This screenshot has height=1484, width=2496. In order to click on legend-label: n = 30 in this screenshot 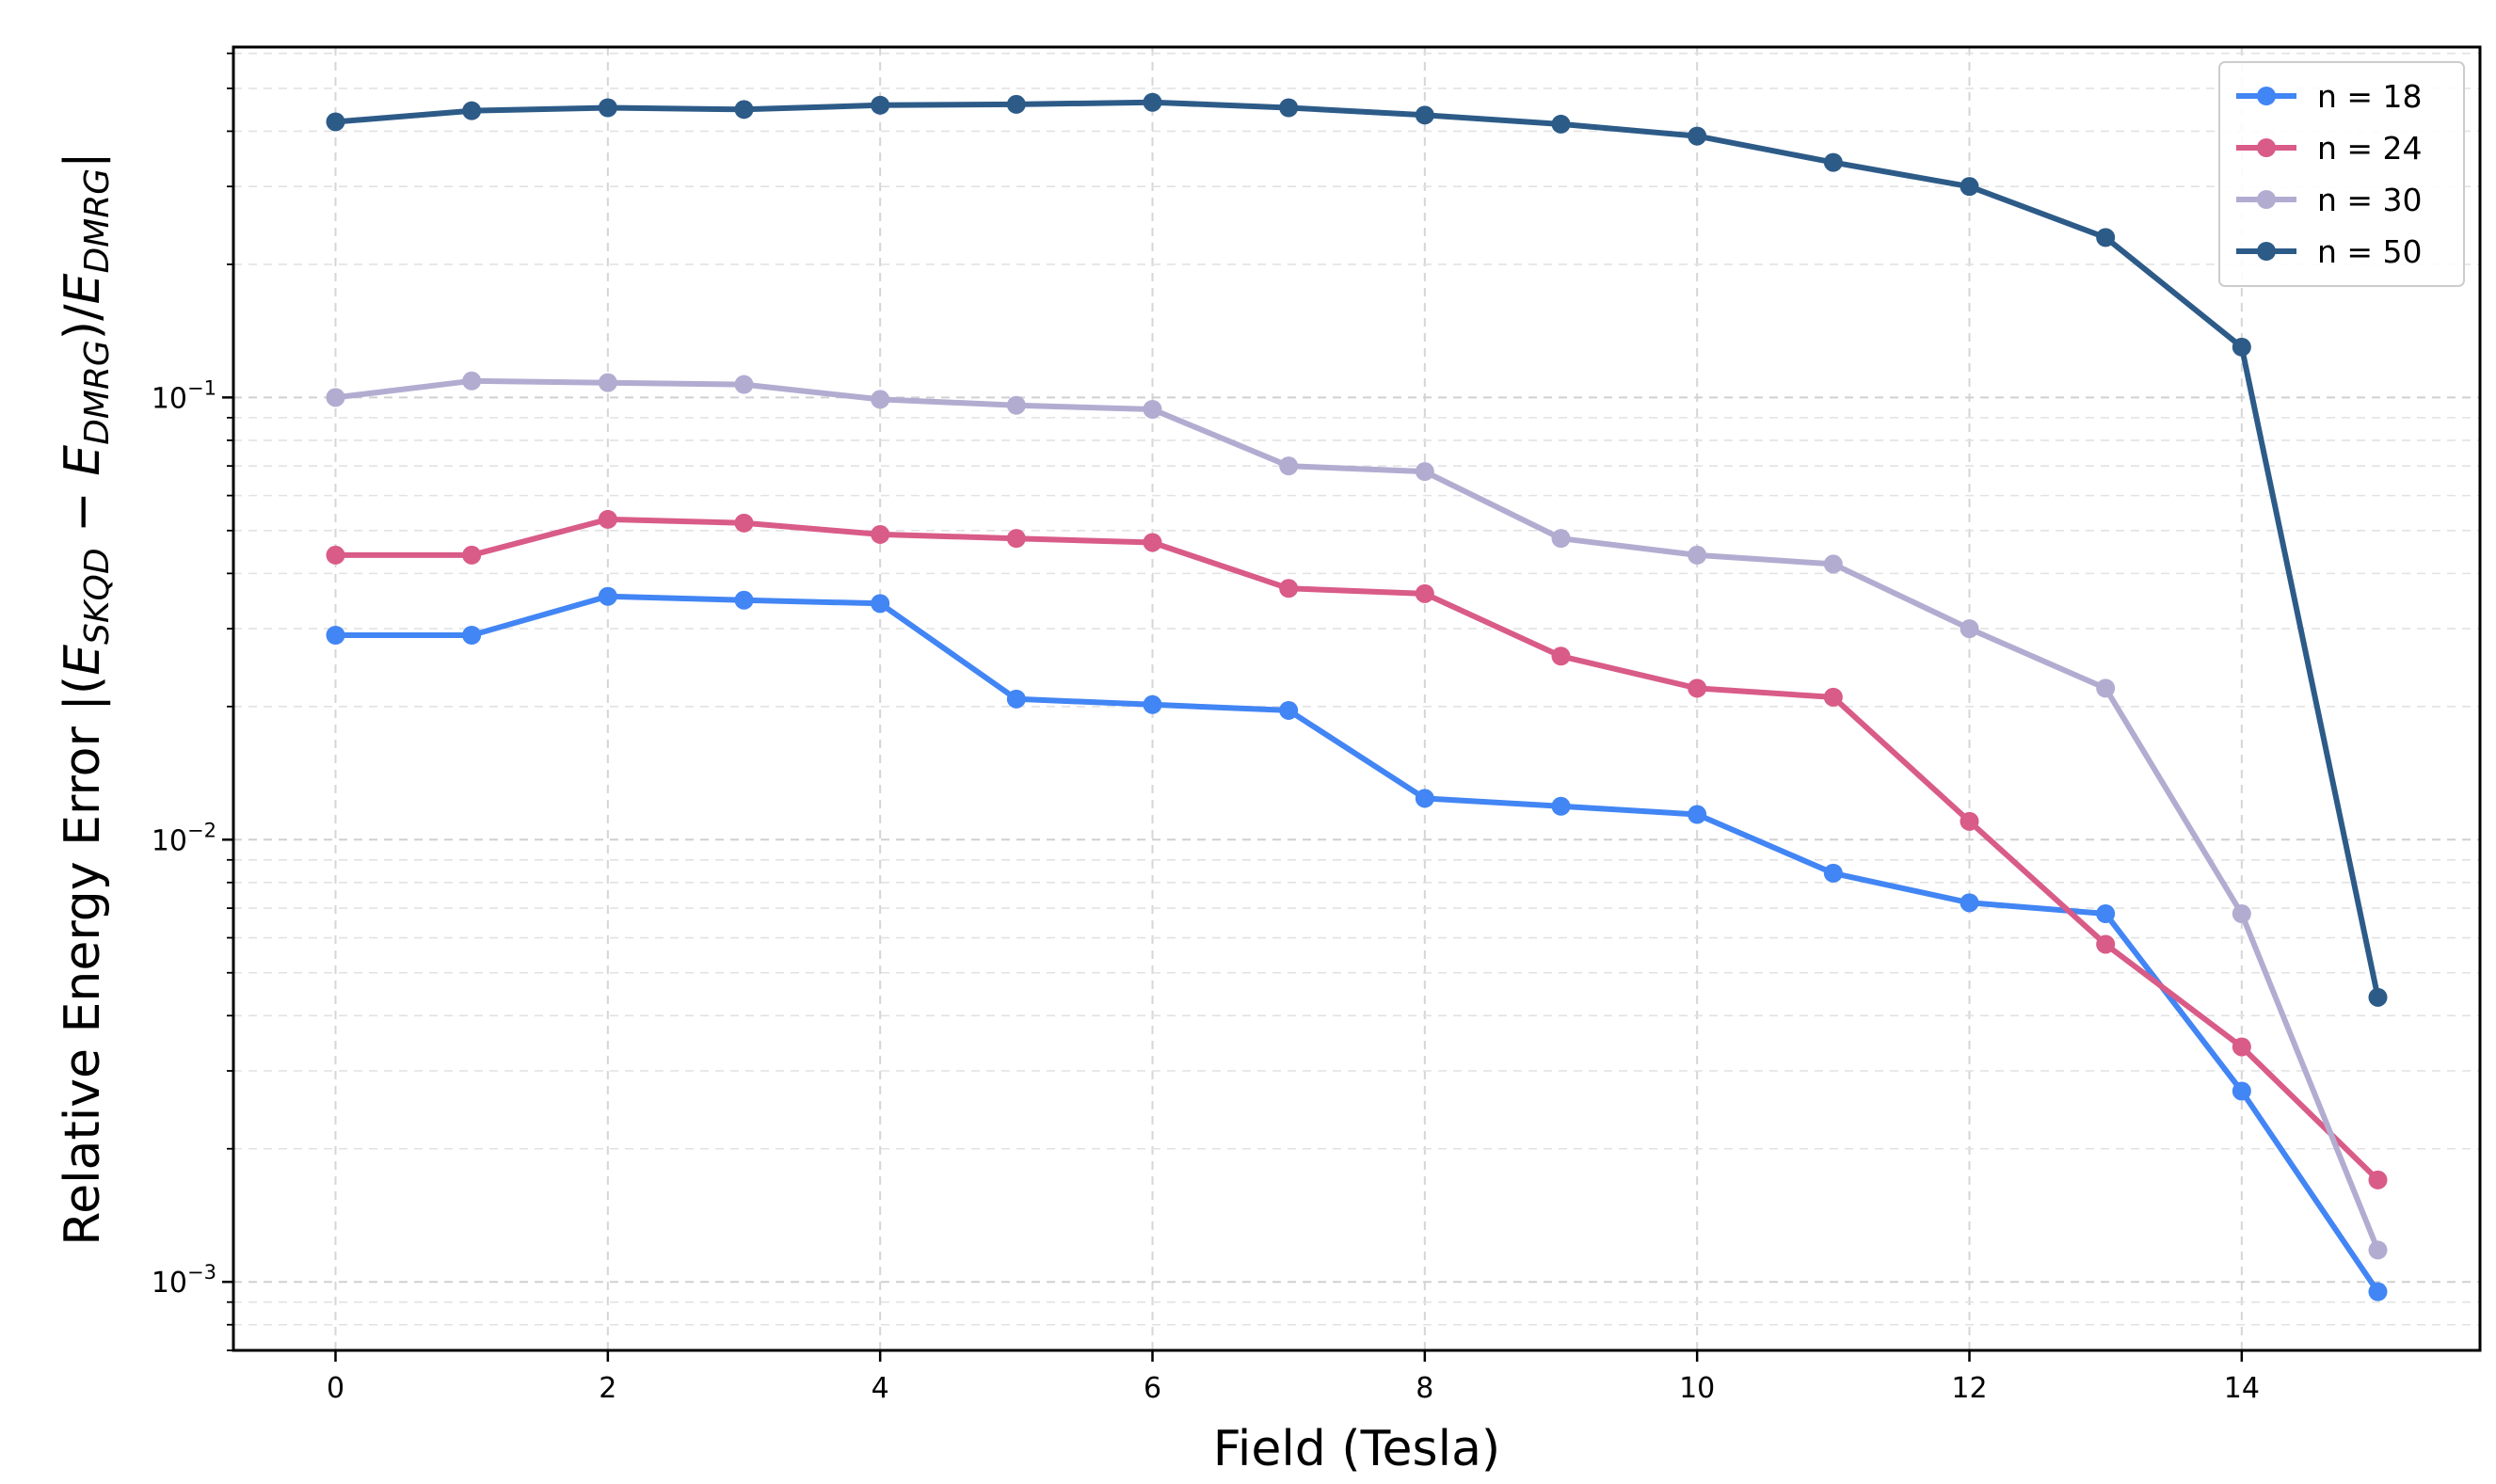, I will do `click(2370, 200)`.